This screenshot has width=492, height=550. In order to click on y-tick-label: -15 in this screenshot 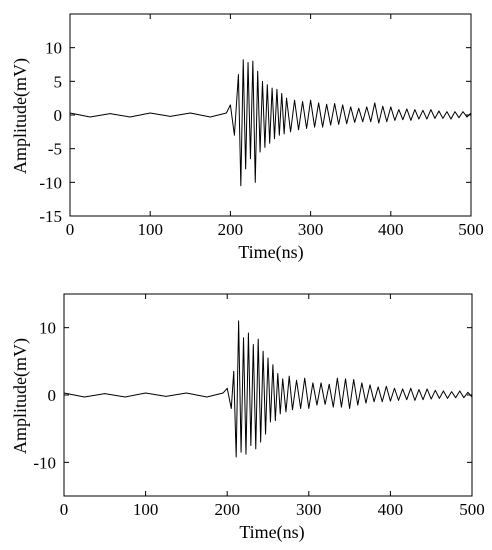, I will do `click(50, 216)`.